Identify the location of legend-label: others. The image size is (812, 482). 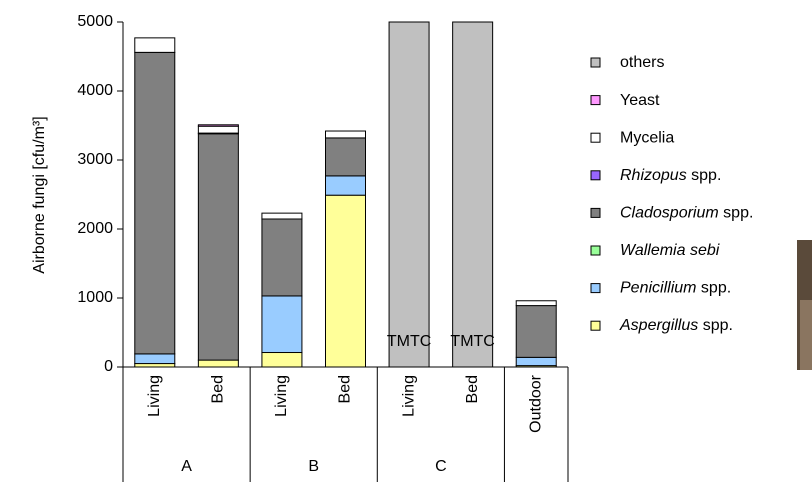
(642, 62).